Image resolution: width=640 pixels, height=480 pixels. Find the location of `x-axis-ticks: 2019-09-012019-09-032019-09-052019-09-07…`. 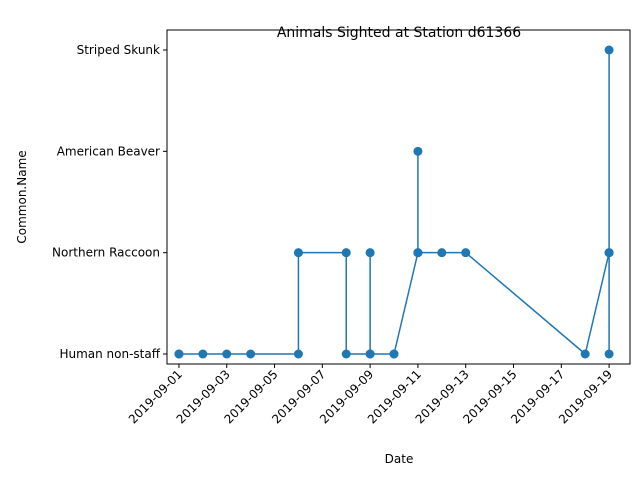

x-axis-ticks: 2019-09-012019-09-032019-09-052019-09-07… is located at coordinates (370, 395).